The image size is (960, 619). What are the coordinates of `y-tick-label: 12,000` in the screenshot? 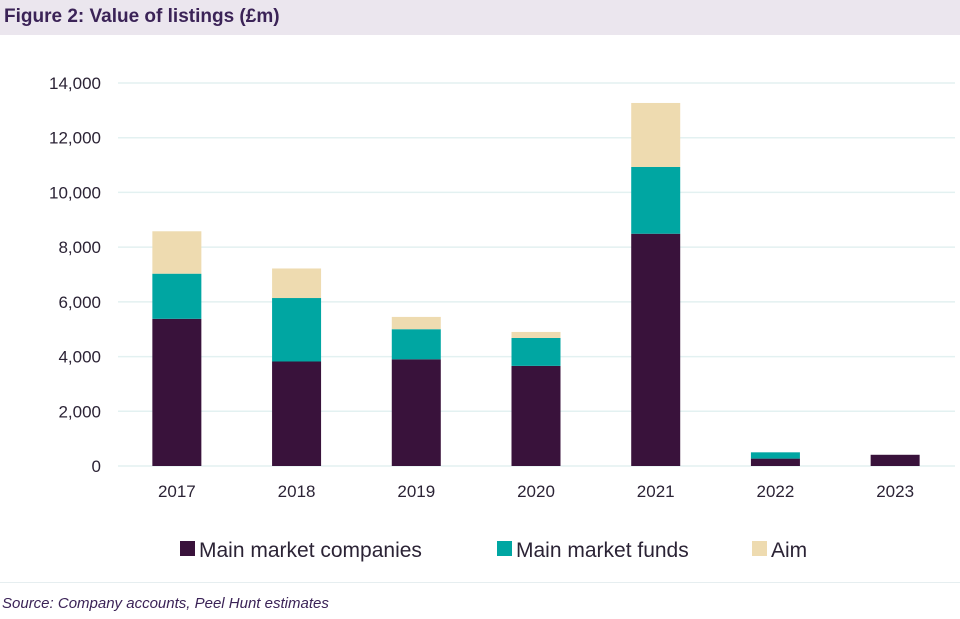 It's located at (75, 138).